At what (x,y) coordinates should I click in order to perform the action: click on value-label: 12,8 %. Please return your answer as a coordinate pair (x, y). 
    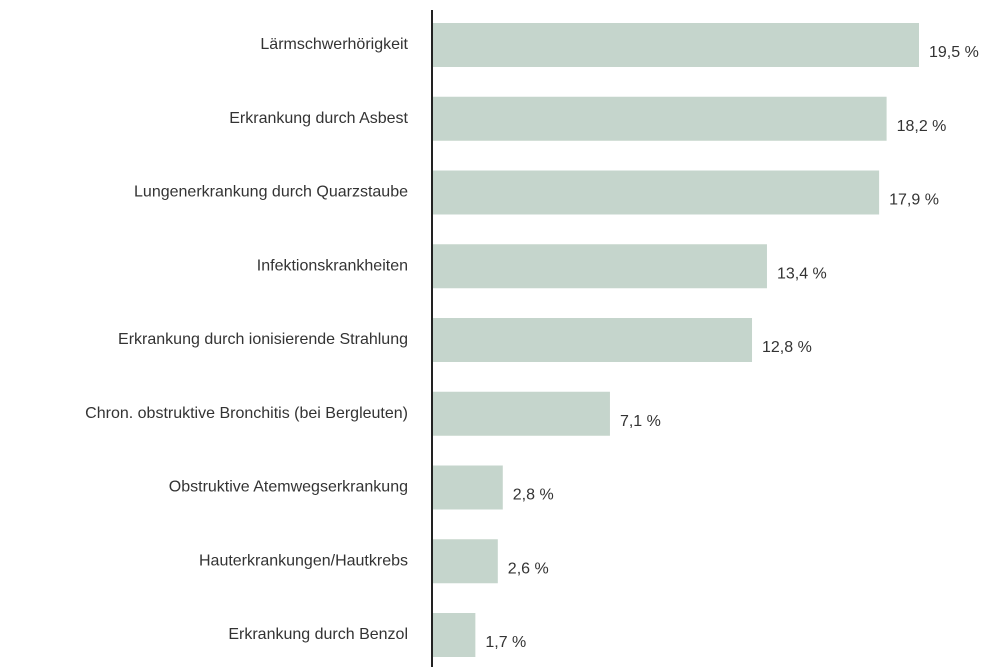
    Looking at the image, I should click on (787, 347).